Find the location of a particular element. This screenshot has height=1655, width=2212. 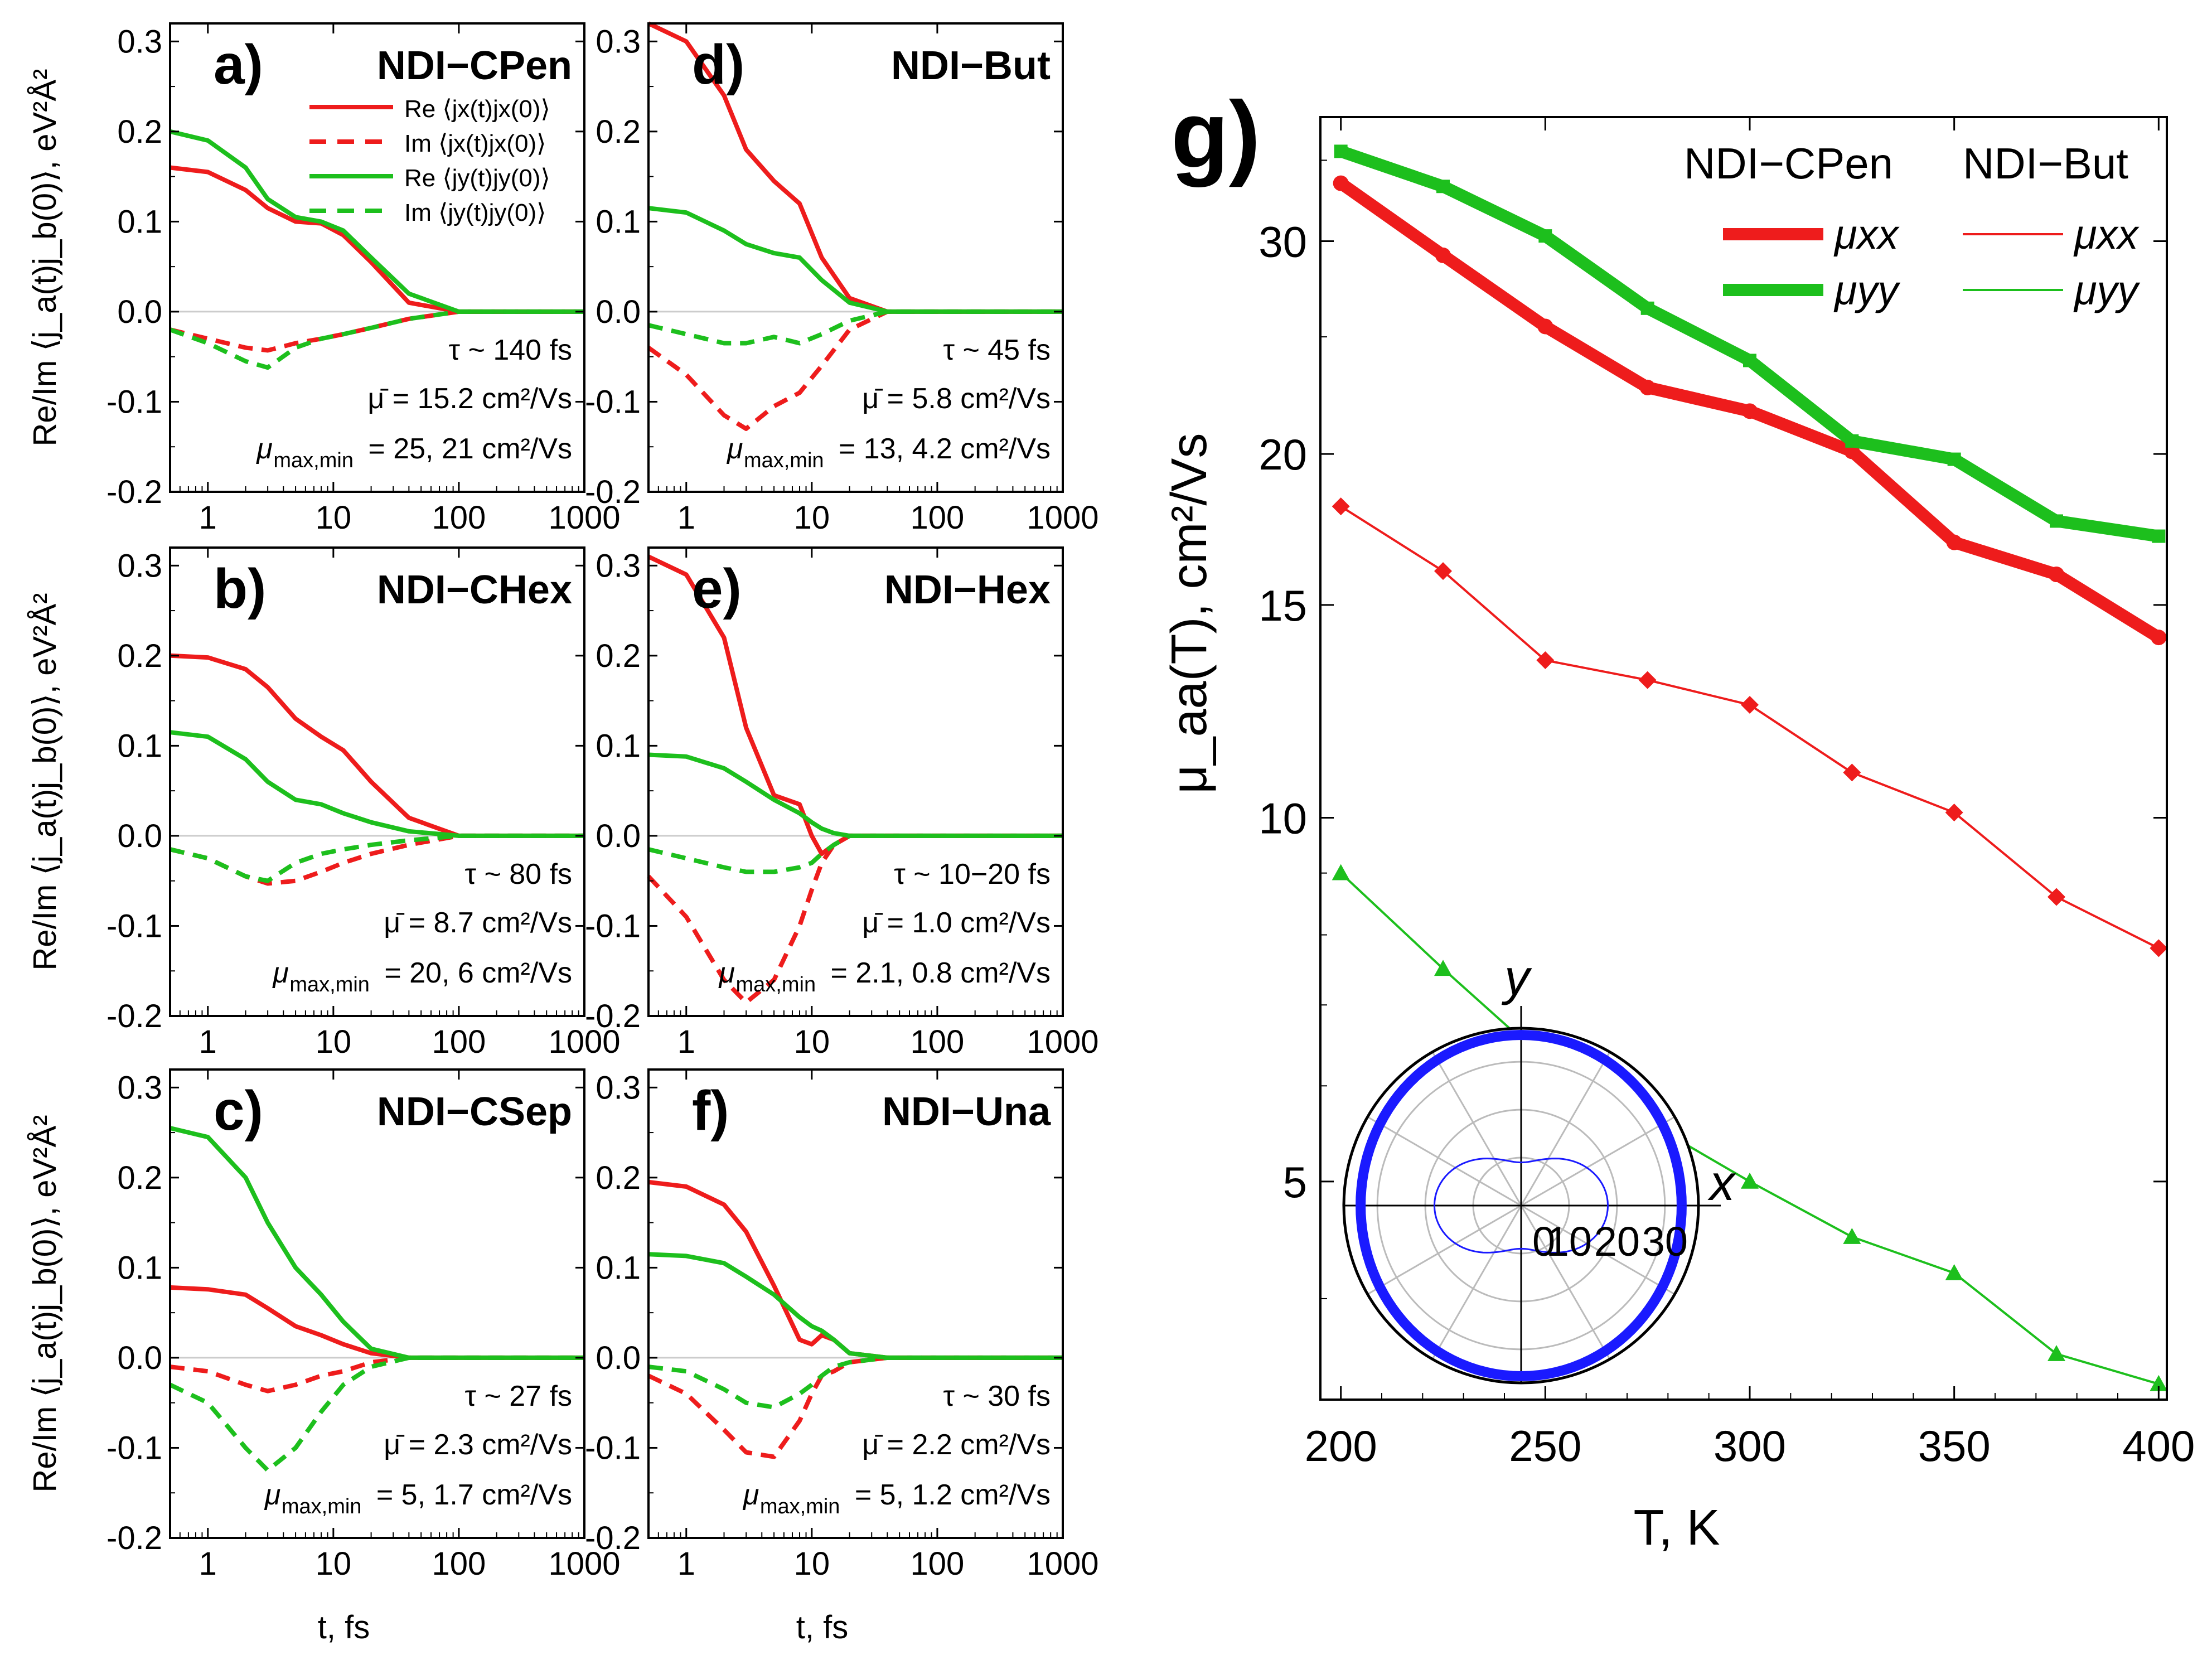

polar-outer-circle is located at coordinates (1521, 1206).